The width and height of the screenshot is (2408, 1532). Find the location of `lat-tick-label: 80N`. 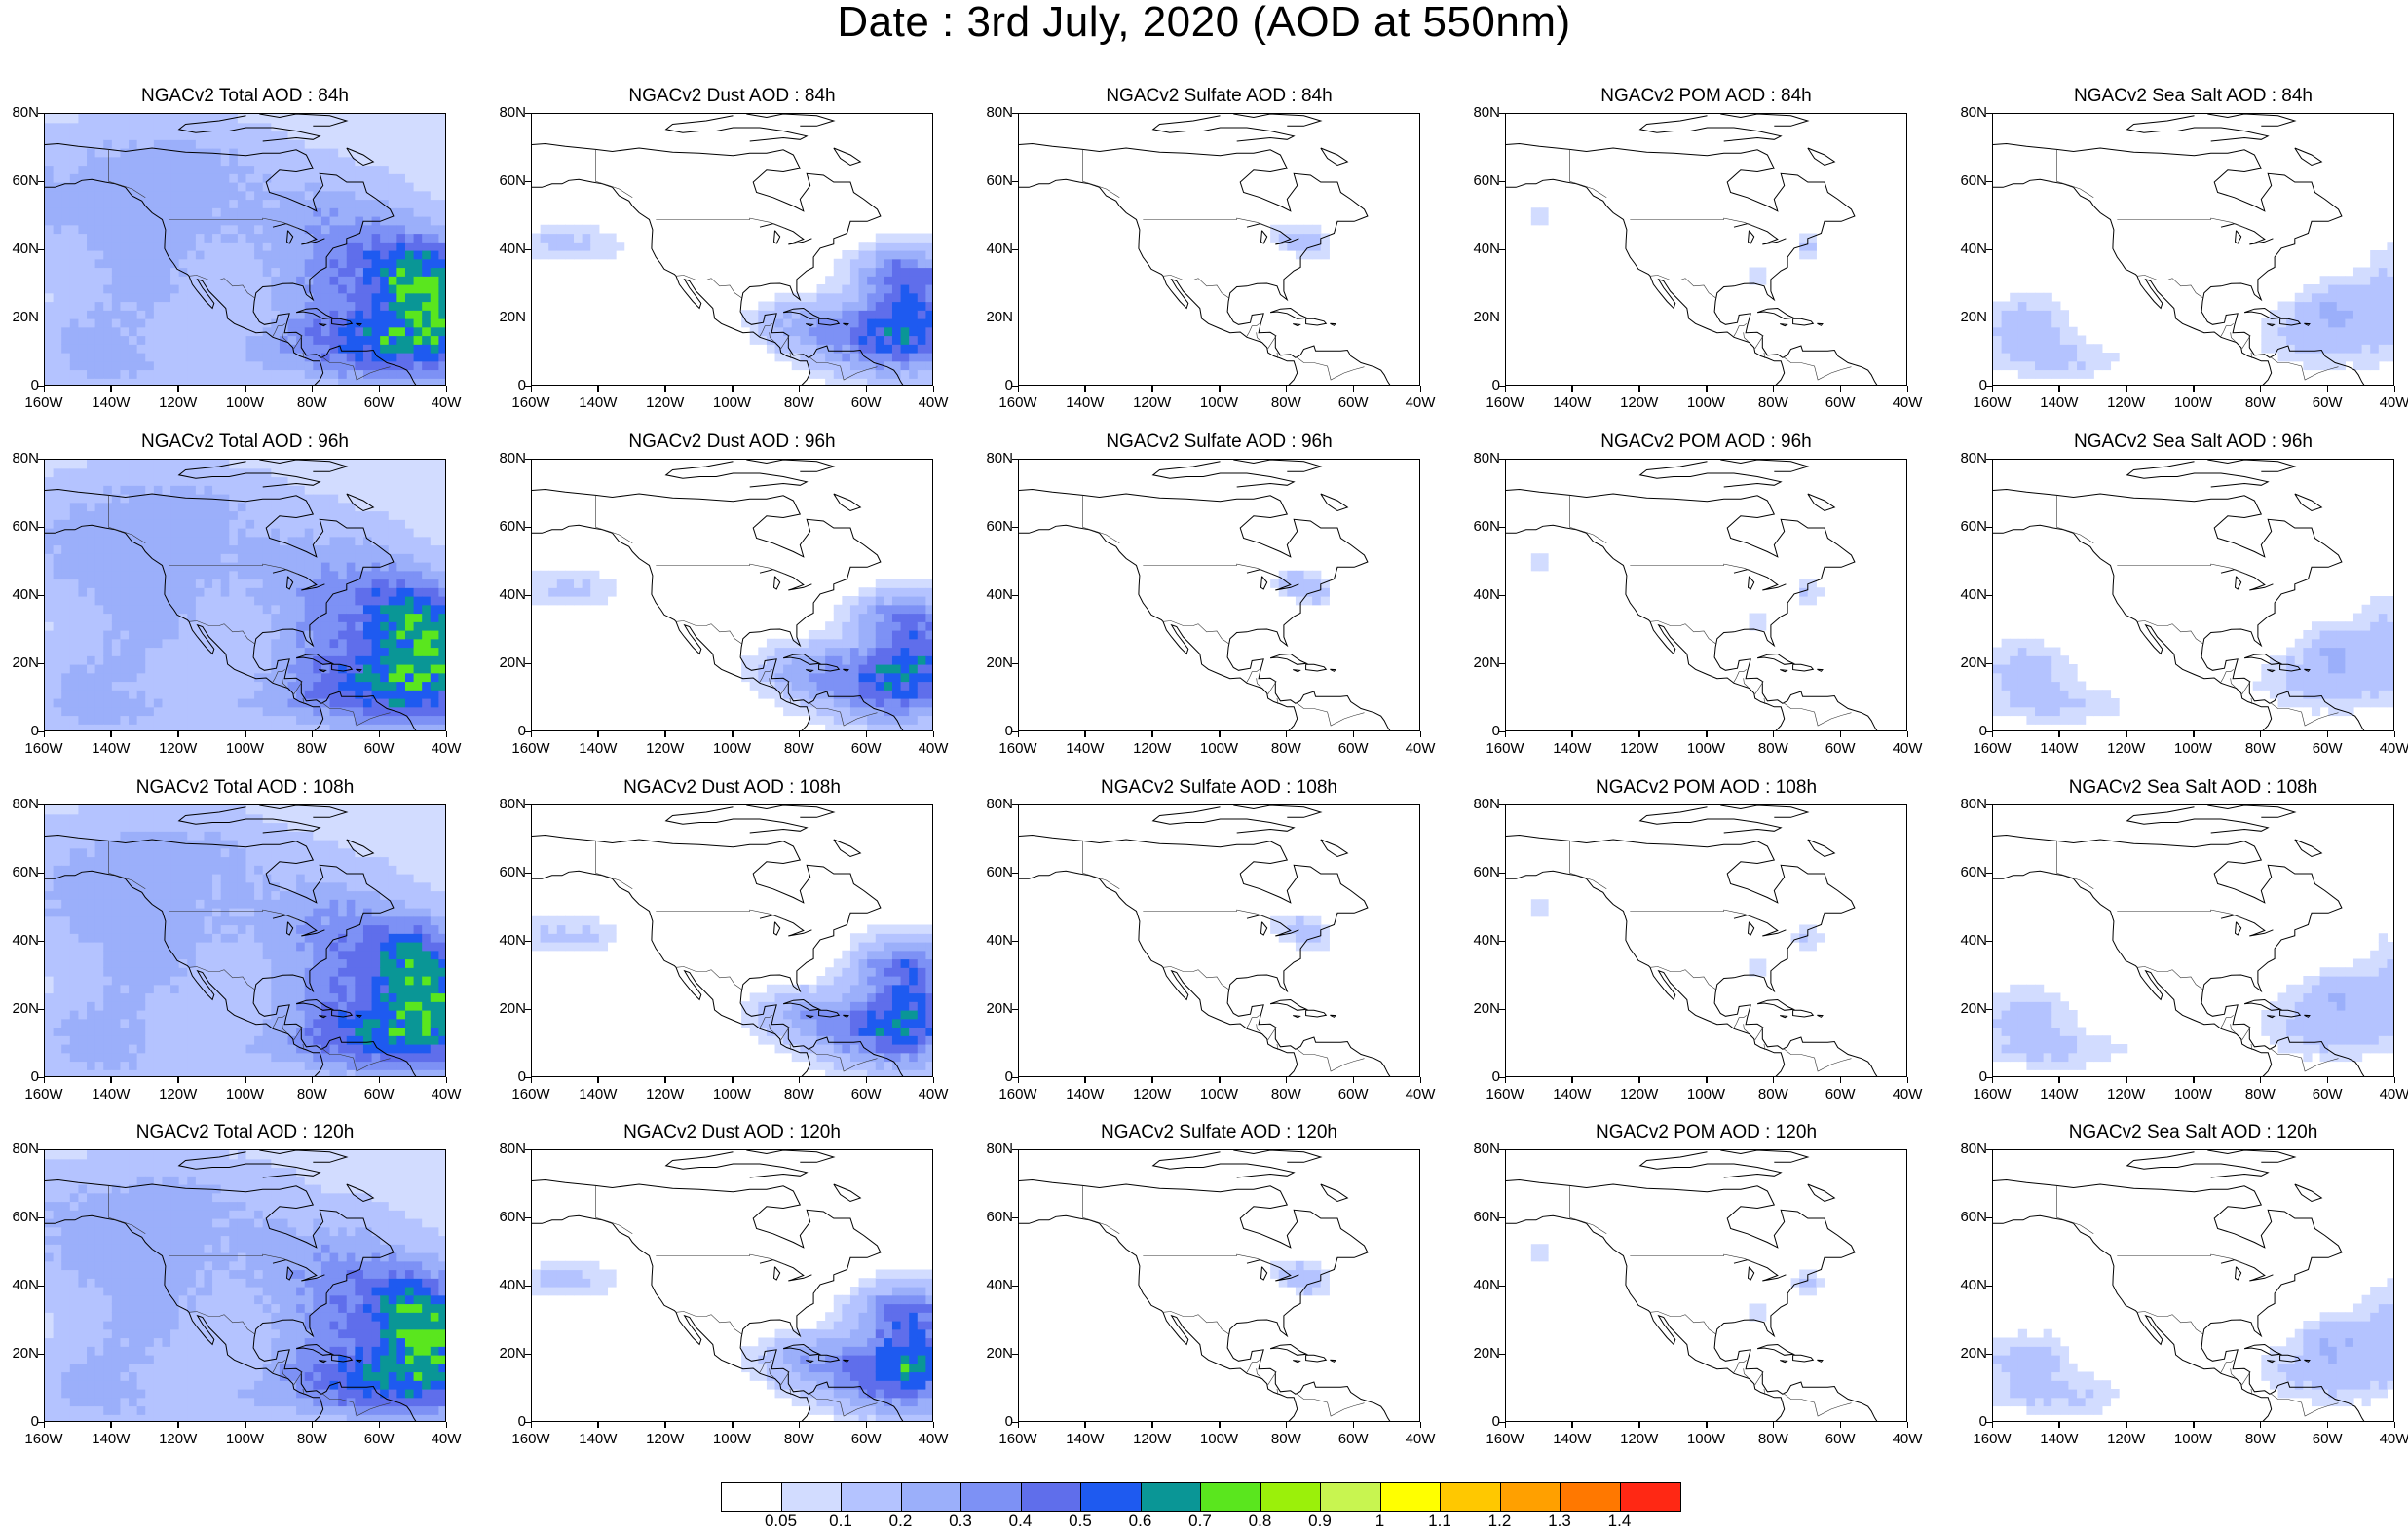

lat-tick-label: 80N is located at coordinates (19, 459).